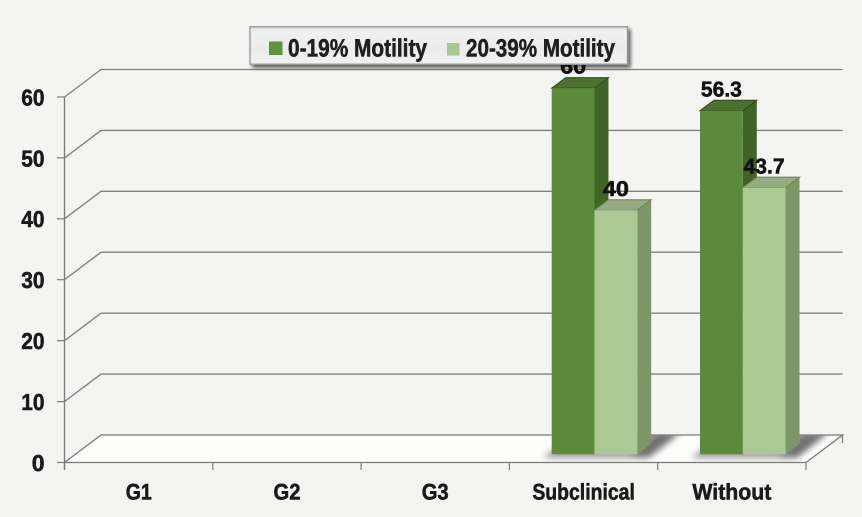 This screenshot has width=862, height=517. What do you see at coordinates (731, 492) in the screenshot?
I see `svg-text: Without` at bounding box center [731, 492].